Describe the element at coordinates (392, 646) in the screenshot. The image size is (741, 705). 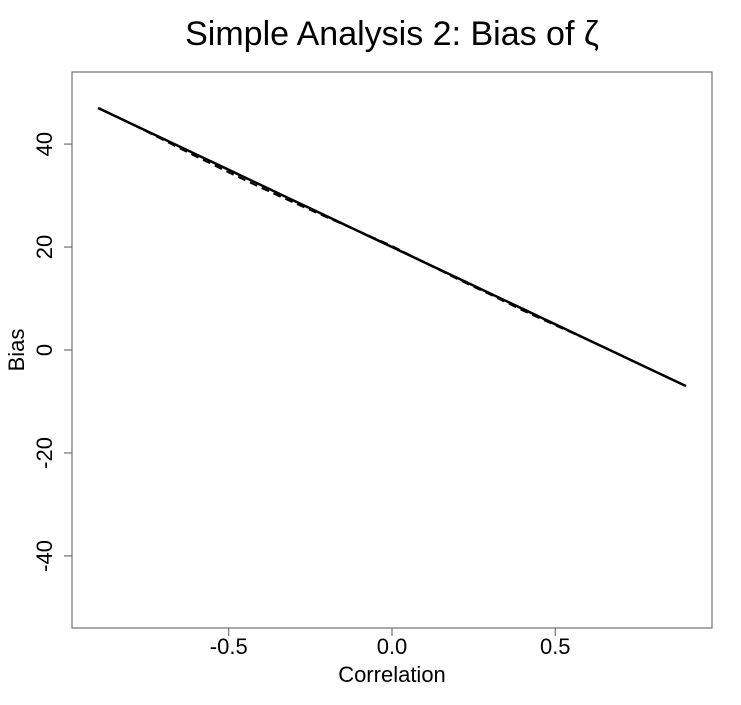
I see `x-tick-label: 0.0` at that location.